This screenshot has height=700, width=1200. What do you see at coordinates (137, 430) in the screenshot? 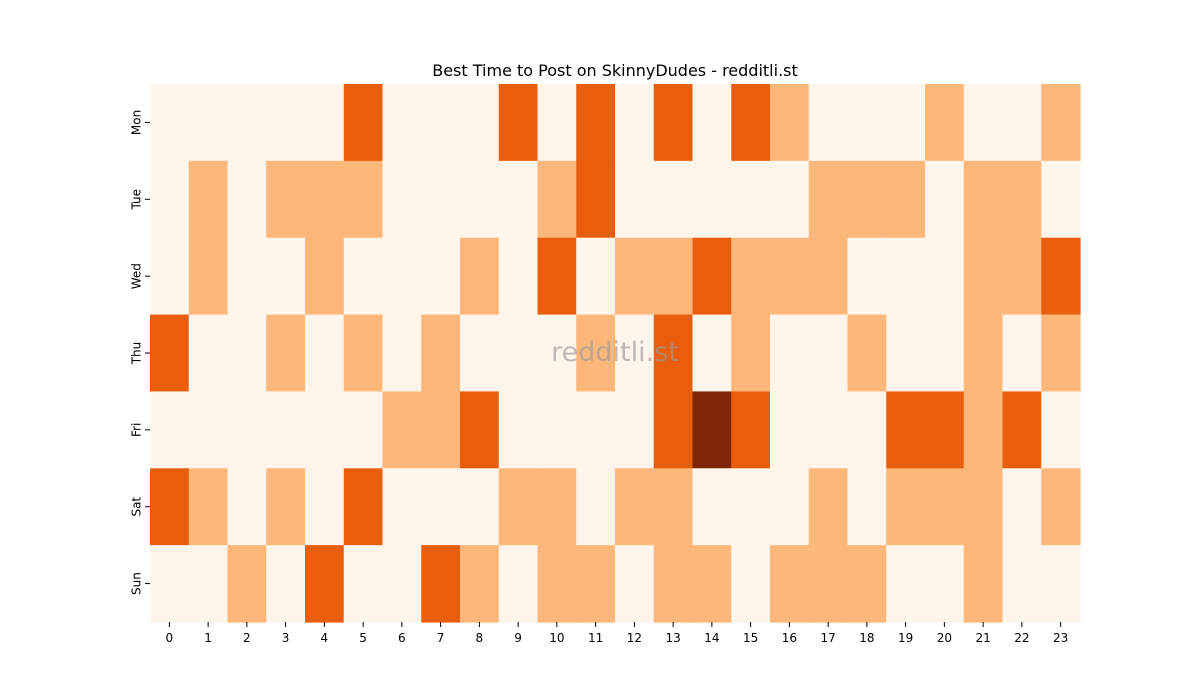
I see `y-tick-label: Fri` at bounding box center [137, 430].